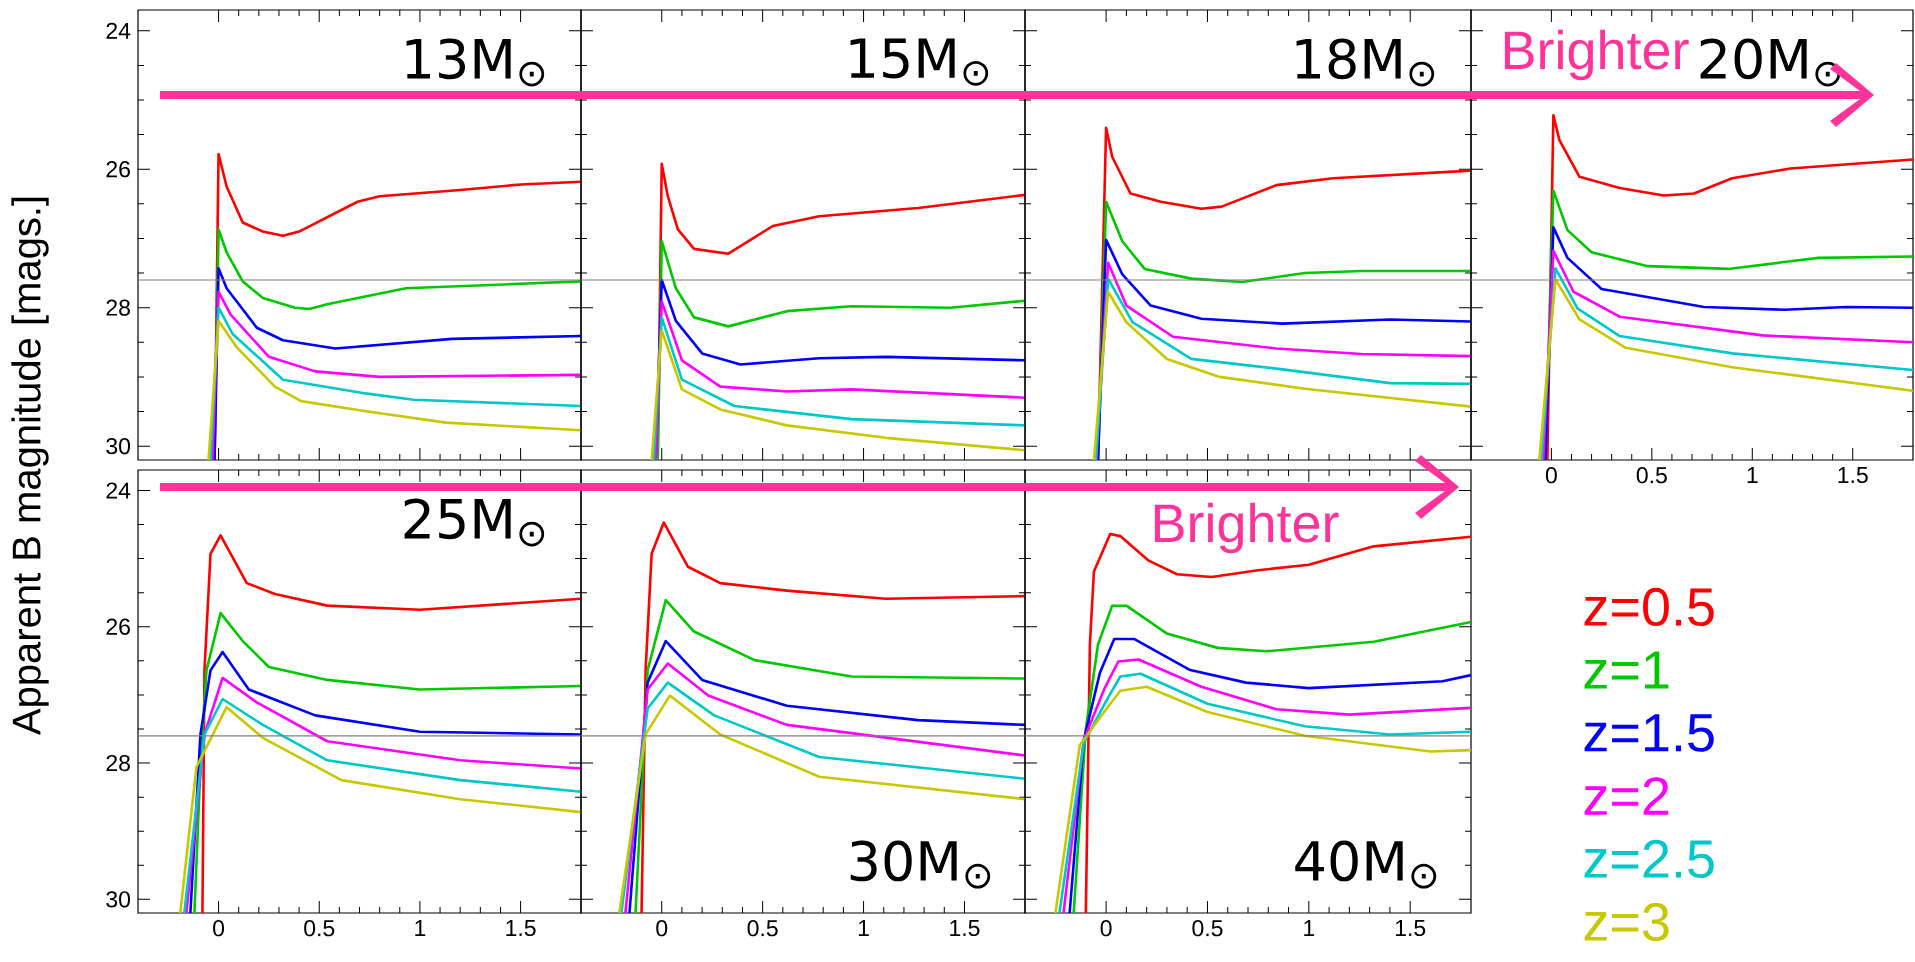 The height and width of the screenshot is (962, 1915). What do you see at coordinates (920, 864) in the screenshot?
I see `text: 30M$_{⊙}$` at bounding box center [920, 864].